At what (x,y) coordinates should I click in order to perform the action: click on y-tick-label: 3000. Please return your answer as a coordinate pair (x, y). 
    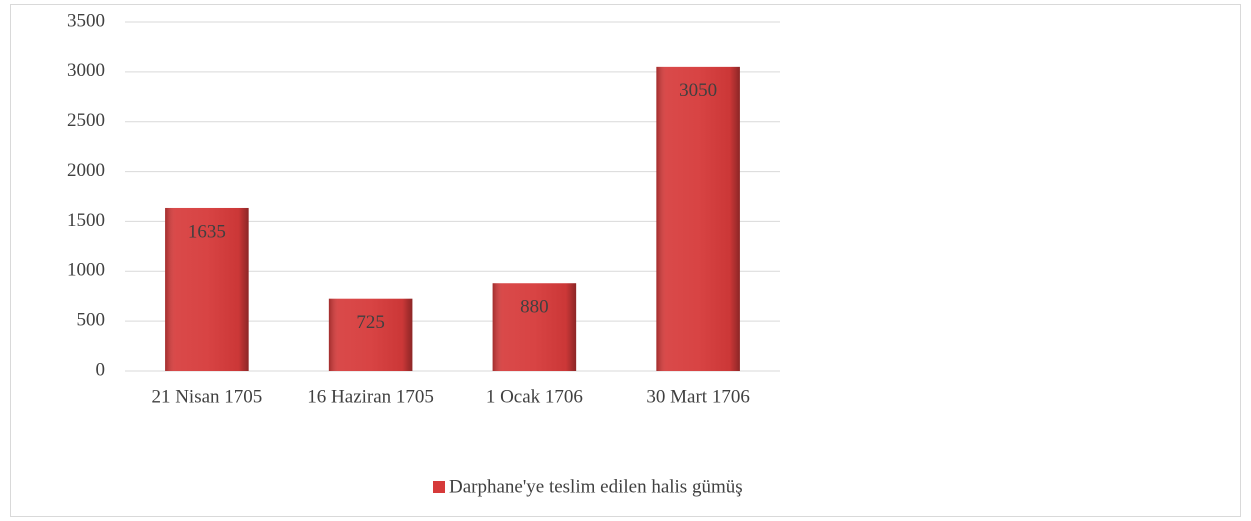
    Looking at the image, I should click on (86, 70).